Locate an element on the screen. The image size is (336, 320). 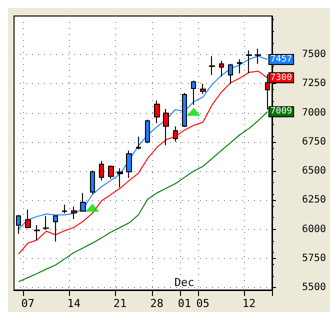
y-tick-label: 6500 is located at coordinates (314, 171).